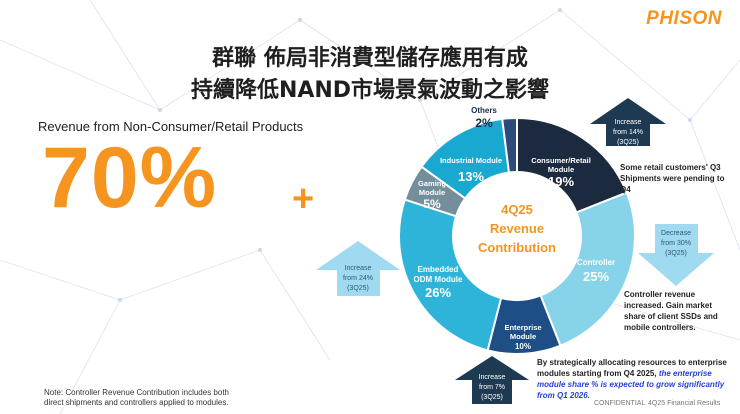 The width and height of the screenshot is (740, 414). Describe the element at coordinates (684, 18) in the screenshot. I see `phison-logo: PHISON` at that location.